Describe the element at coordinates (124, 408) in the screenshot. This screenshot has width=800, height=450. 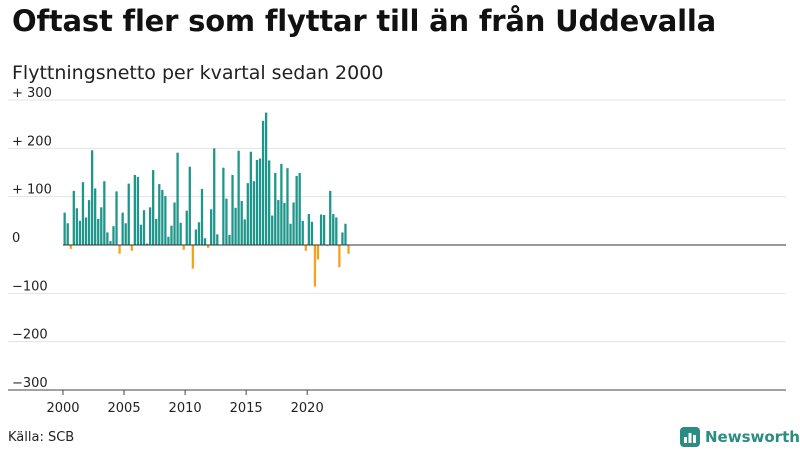
I see `x-tick-label: 2005` at that location.